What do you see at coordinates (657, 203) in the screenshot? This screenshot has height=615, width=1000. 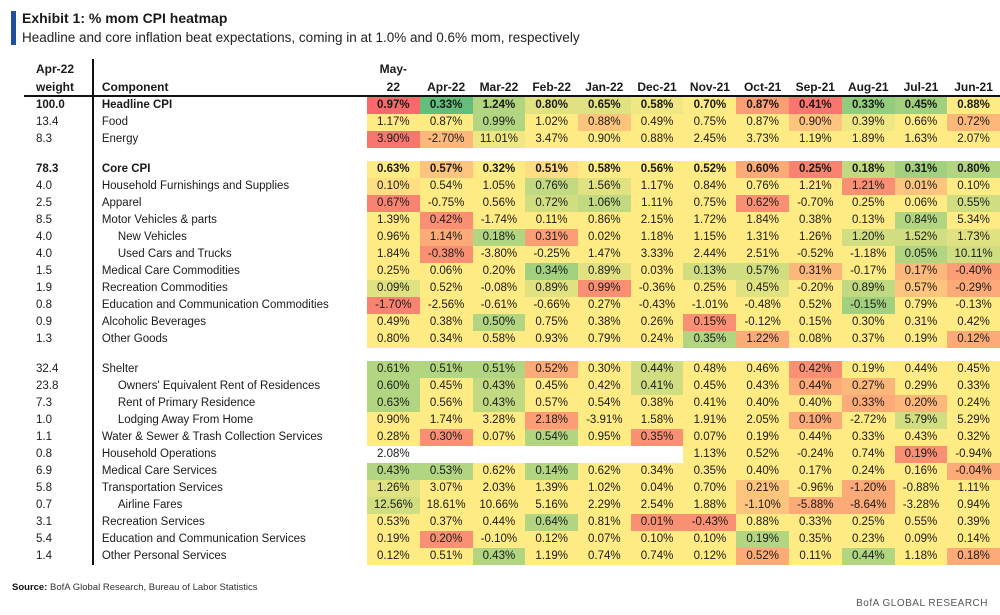 I see `heat-cell: 1.11%` at bounding box center [657, 203].